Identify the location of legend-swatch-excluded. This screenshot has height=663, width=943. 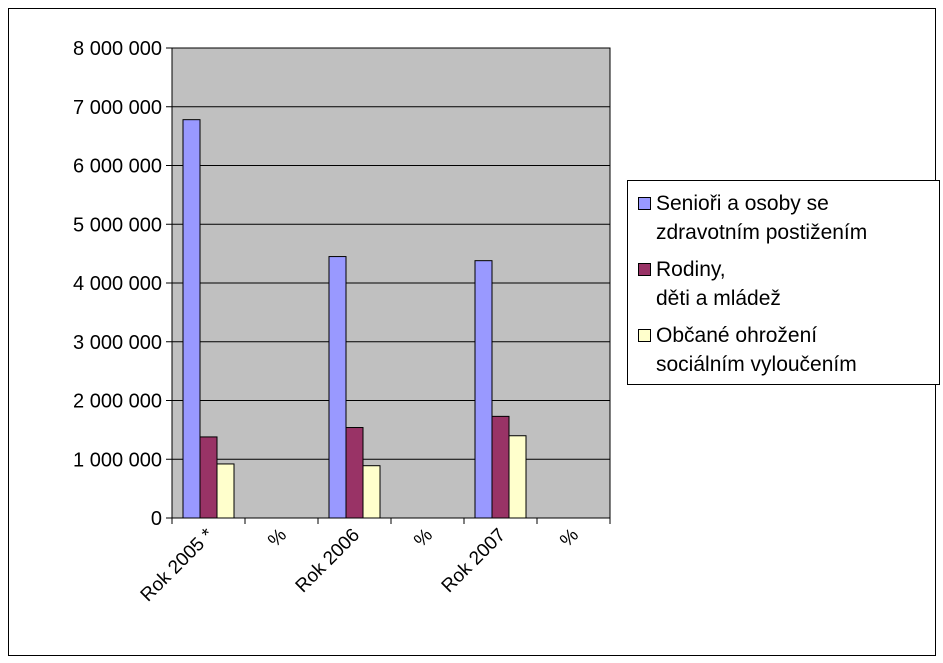
(644, 335).